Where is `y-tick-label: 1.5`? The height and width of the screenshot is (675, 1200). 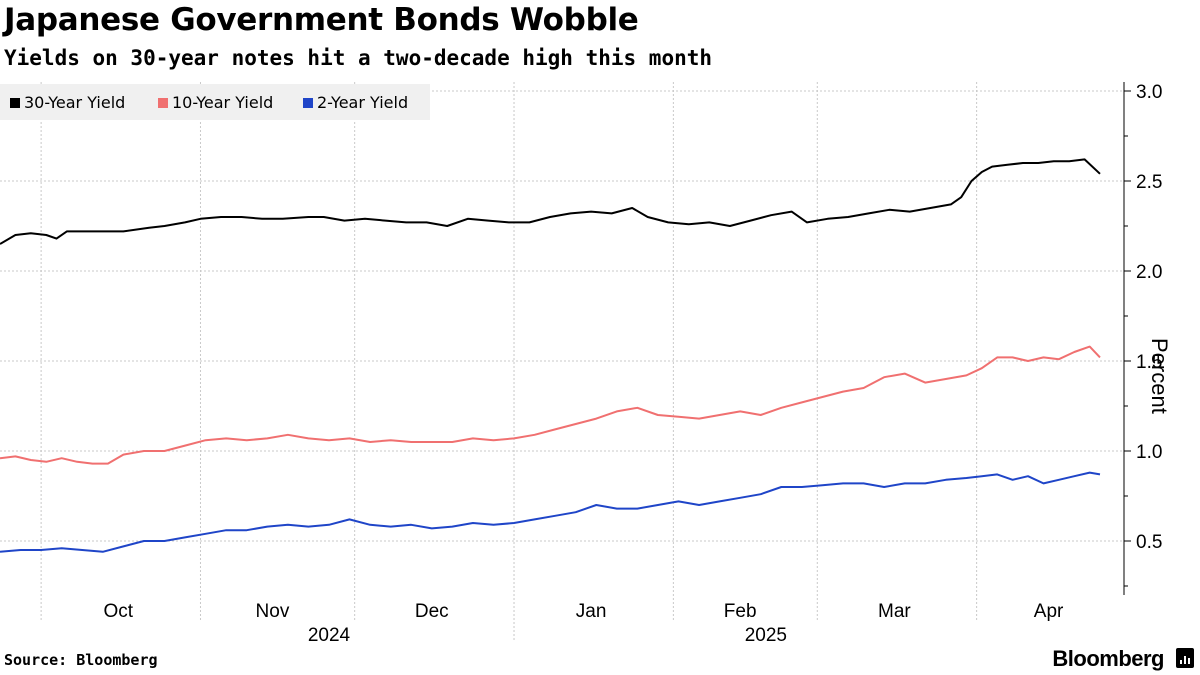 y-tick-label: 1.5 is located at coordinates (1149, 362).